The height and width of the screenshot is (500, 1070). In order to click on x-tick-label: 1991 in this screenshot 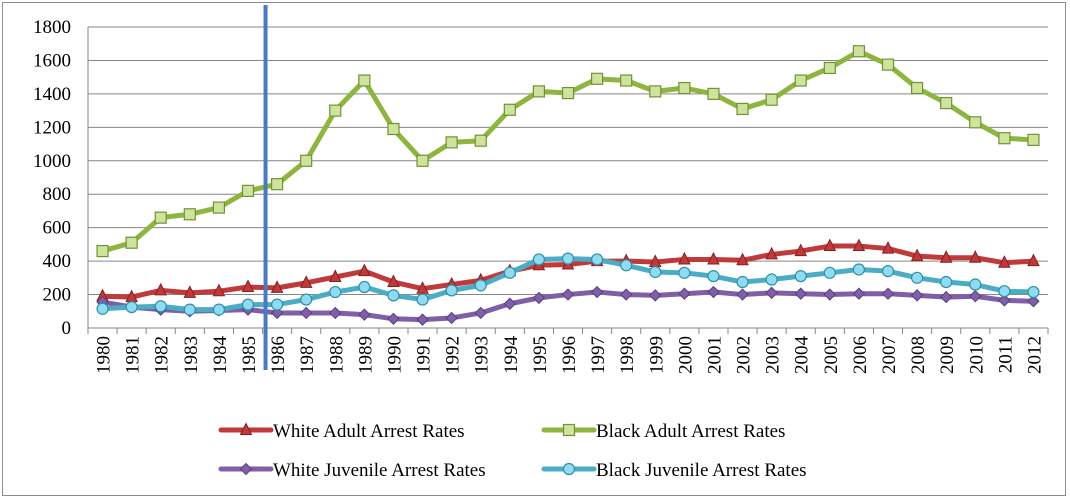, I will do `click(424, 355)`.